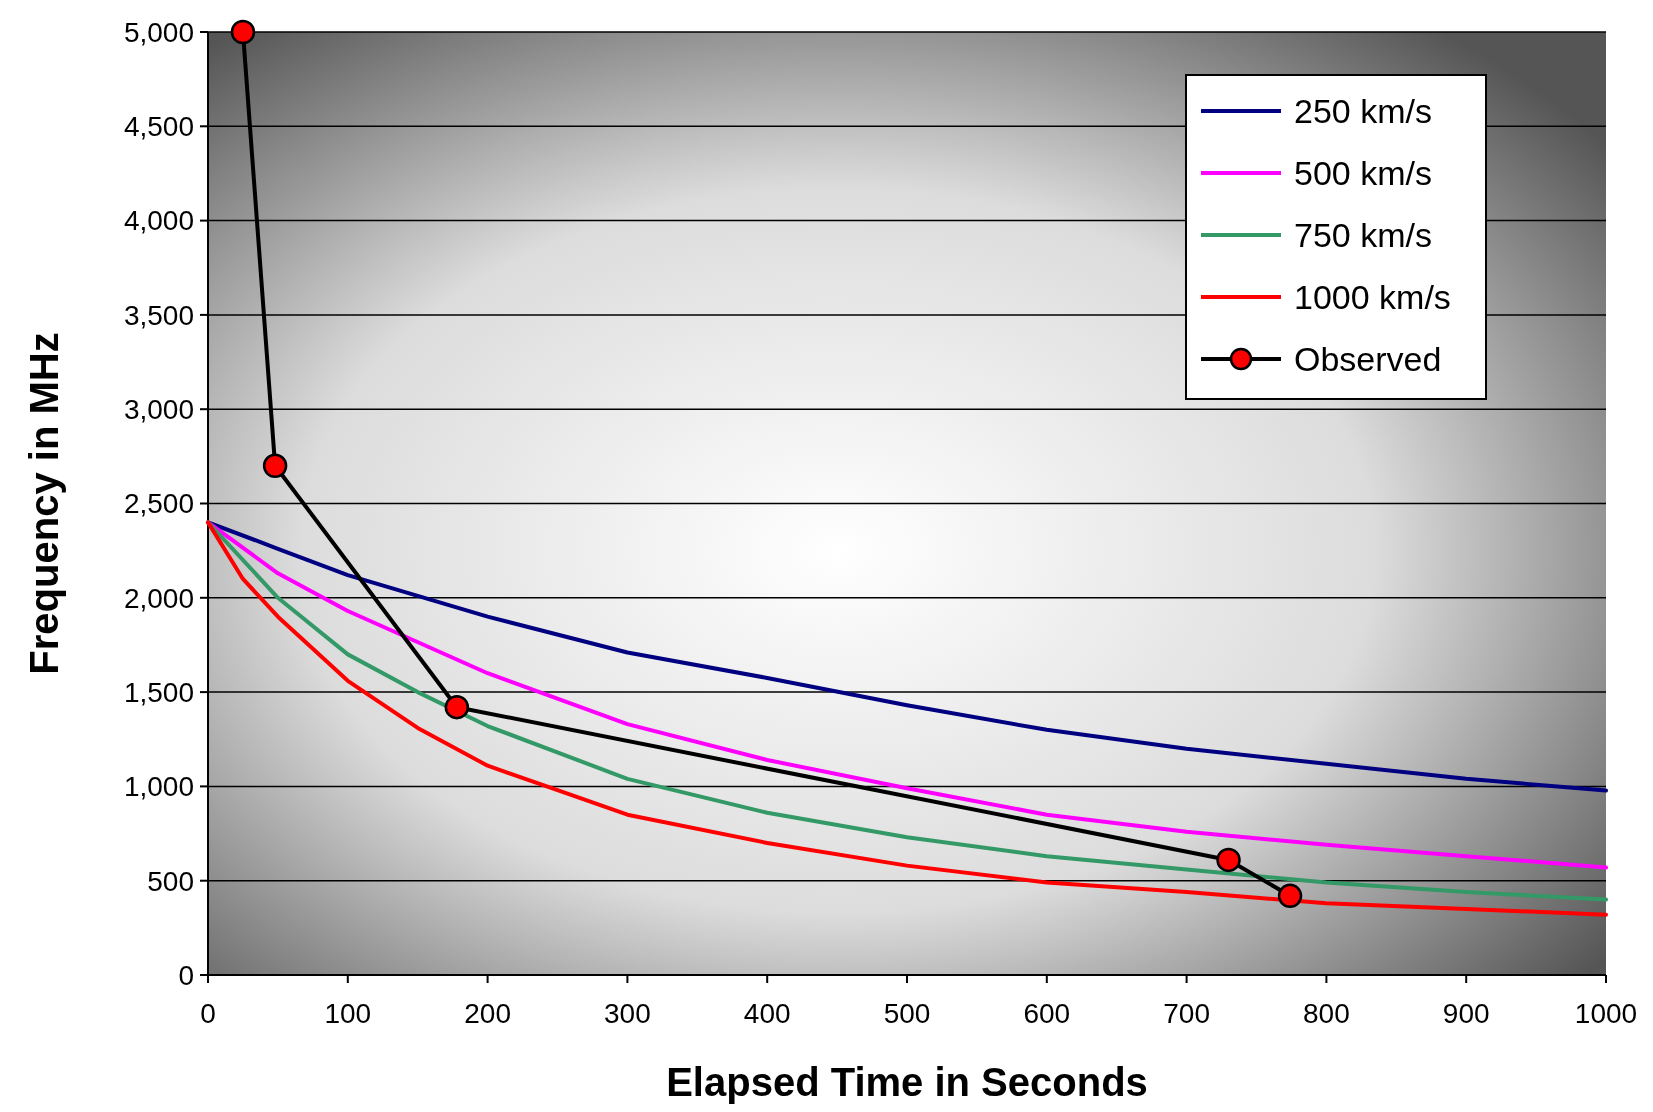  What do you see at coordinates (158, 692) in the screenshot?
I see `y-tick-label: 1,500` at bounding box center [158, 692].